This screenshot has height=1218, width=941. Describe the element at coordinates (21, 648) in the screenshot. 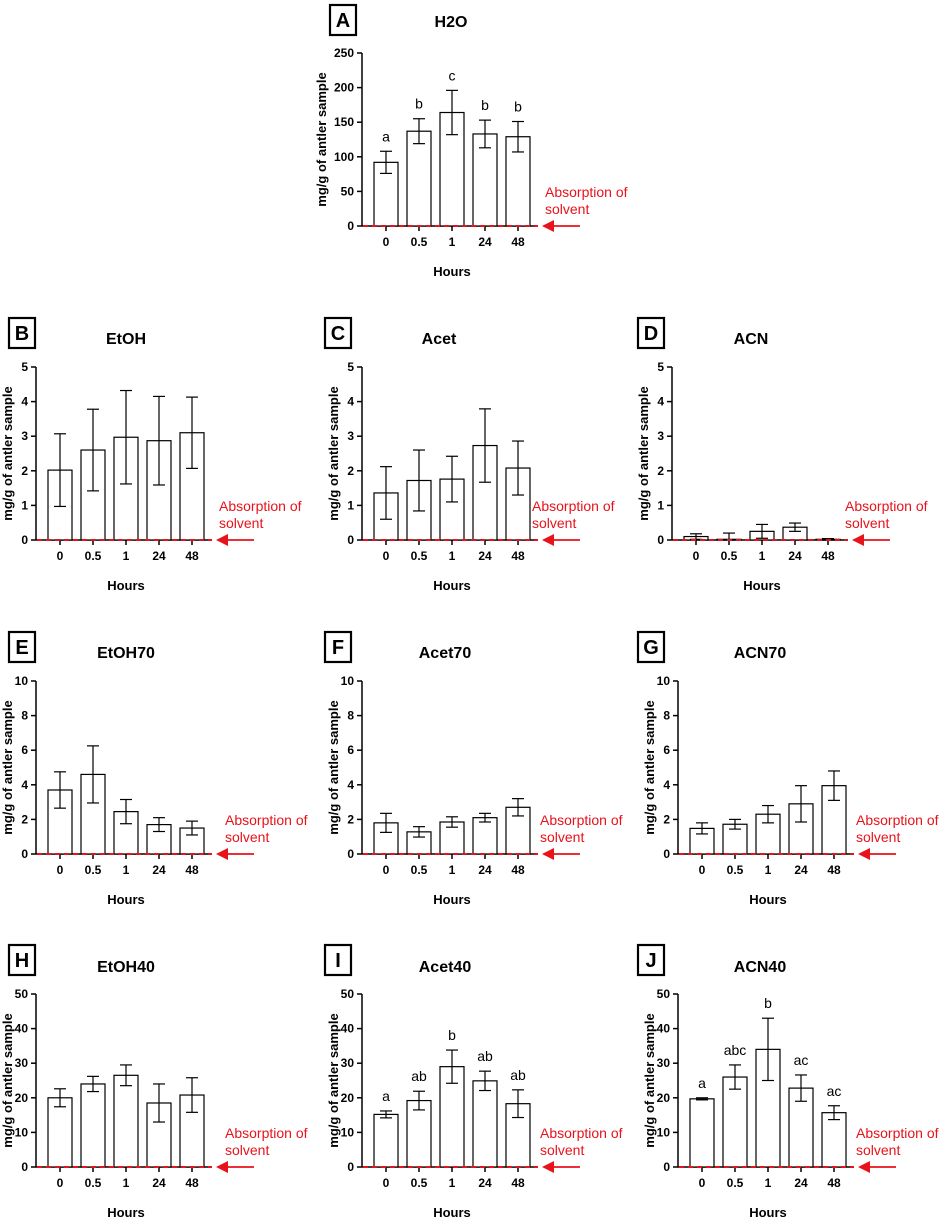

I see `panel-letter: E` at that location.